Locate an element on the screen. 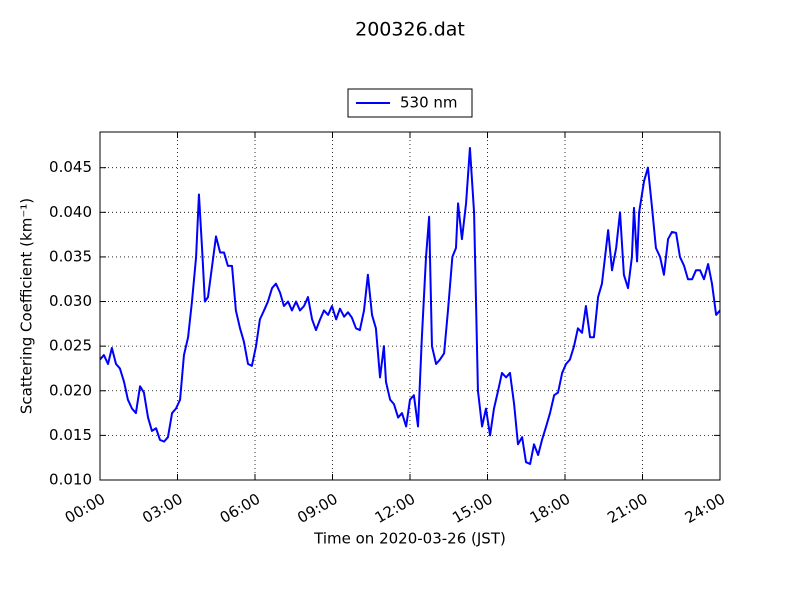 The image size is (800, 600). y-tick-label: 0.030 is located at coordinates (70, 301).